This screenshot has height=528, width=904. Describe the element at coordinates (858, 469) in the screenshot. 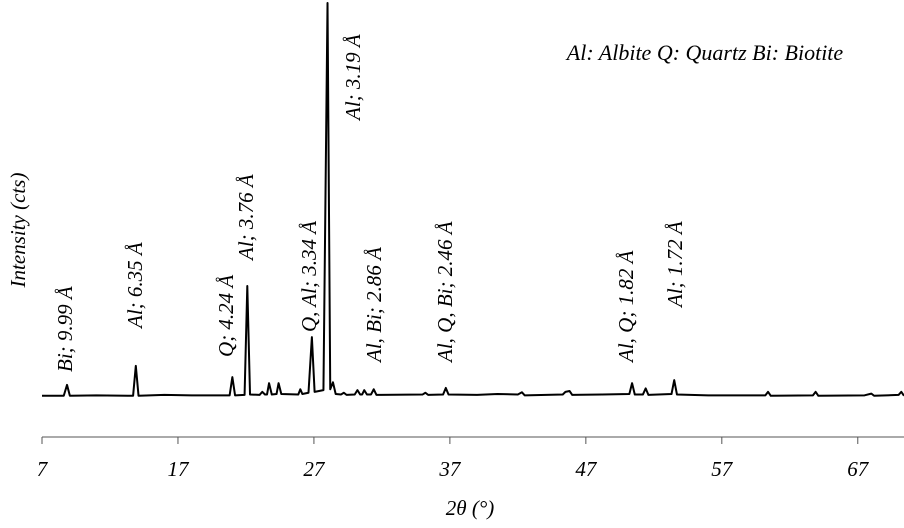

I see `x-tick-label: 67` at that location.